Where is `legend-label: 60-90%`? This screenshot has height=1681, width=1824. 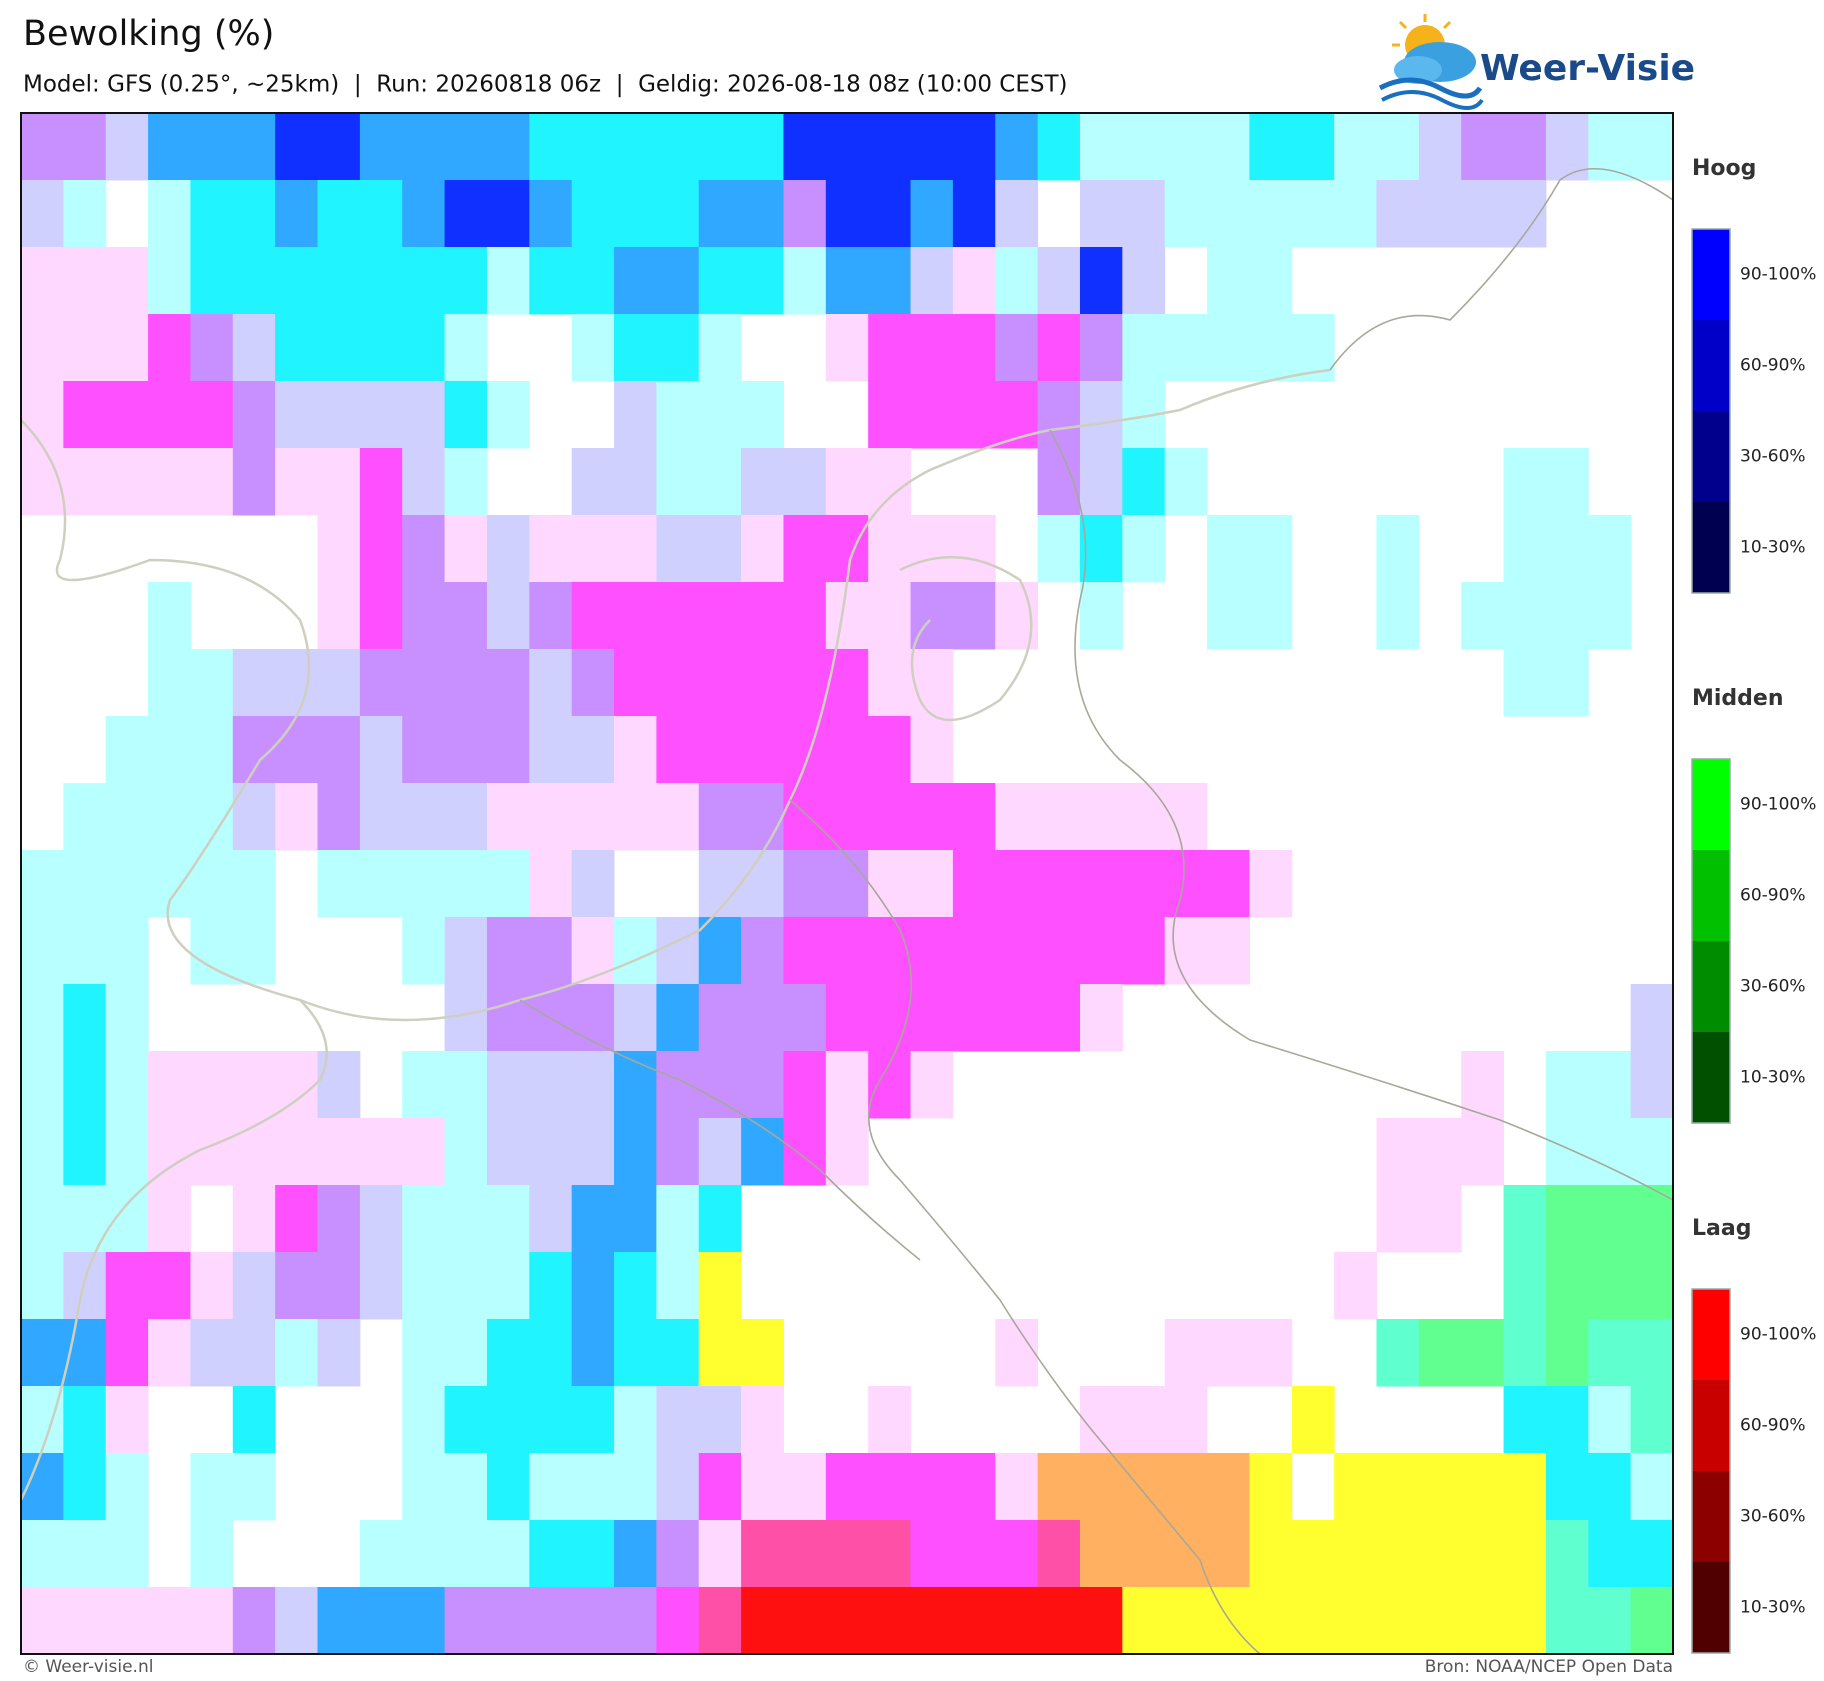 legend-label: 60-90% is located at coordinates (1773, 896).